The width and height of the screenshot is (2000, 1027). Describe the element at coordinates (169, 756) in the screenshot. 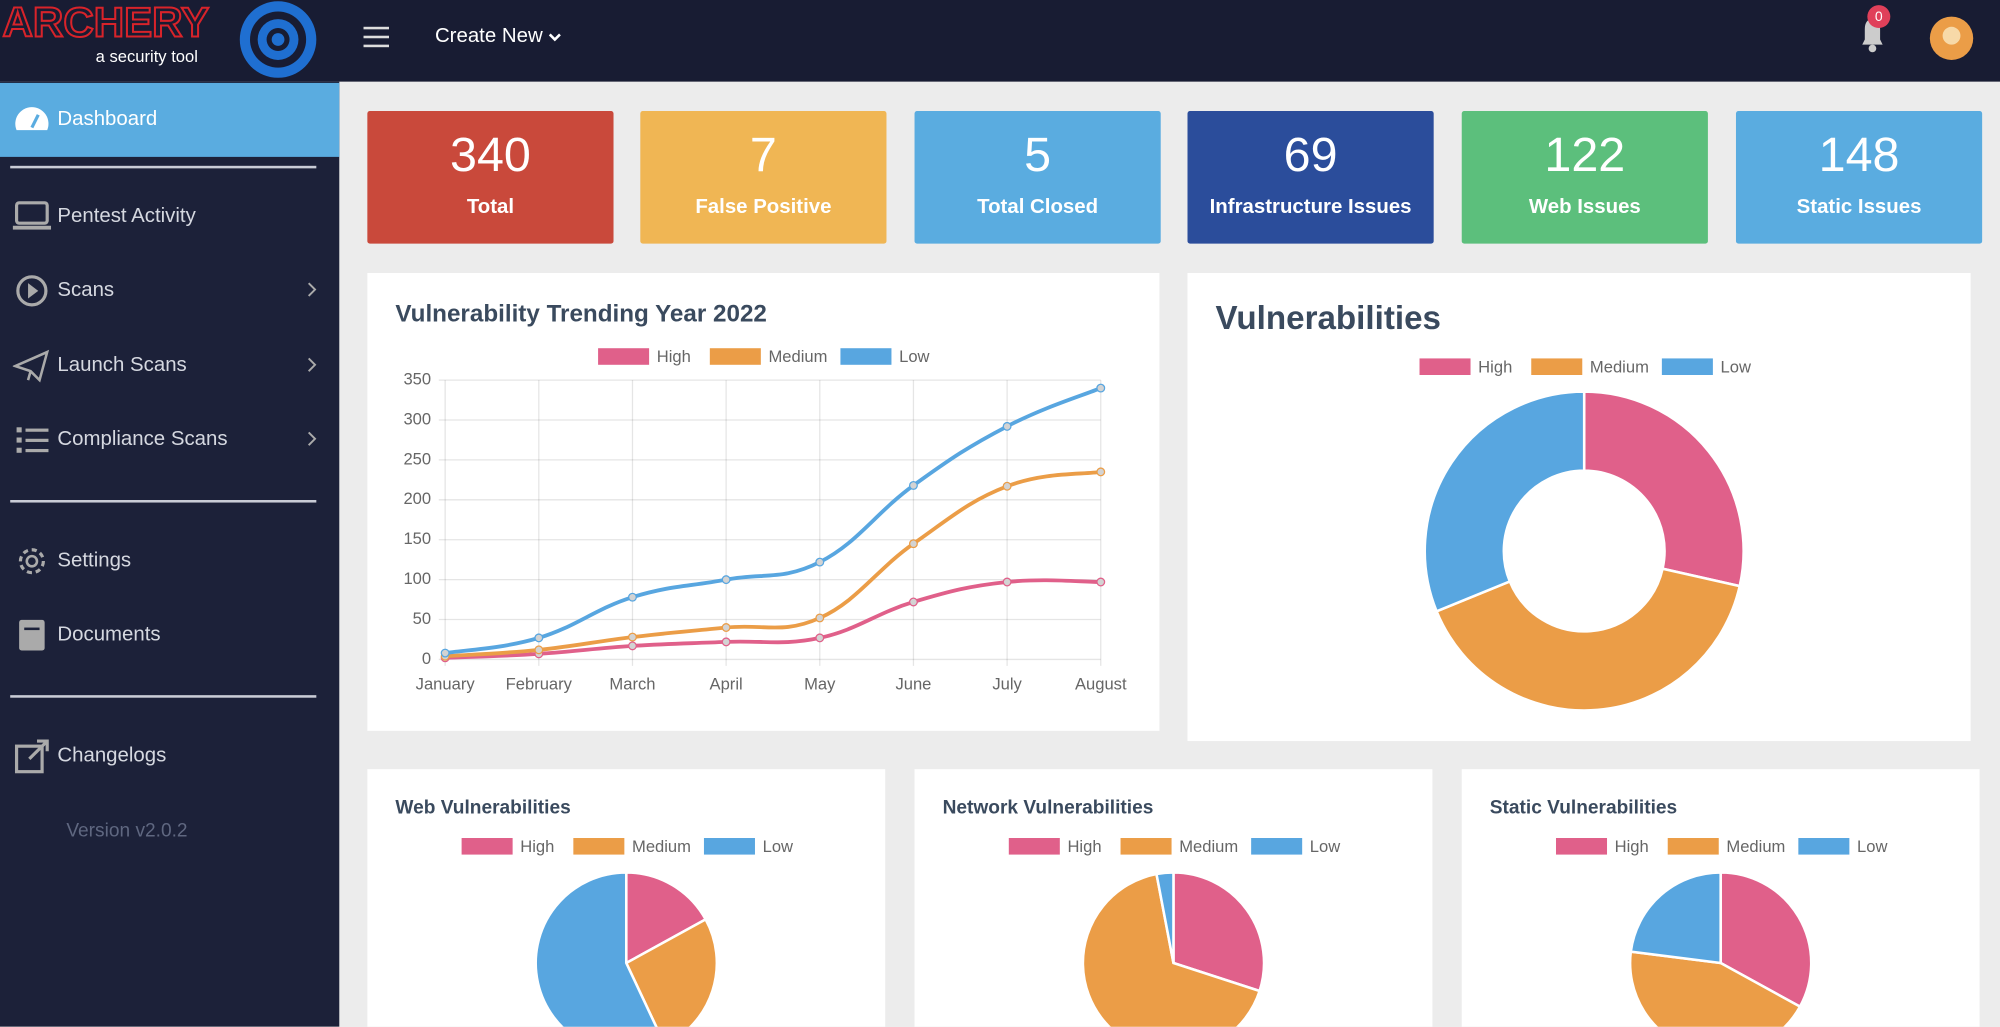

I see `nav-item: Changelogs` at that location.